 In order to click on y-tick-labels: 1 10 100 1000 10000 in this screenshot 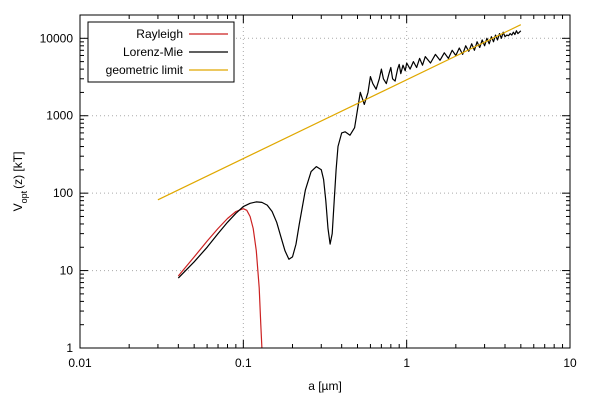, I will do `click(57, 193)`.